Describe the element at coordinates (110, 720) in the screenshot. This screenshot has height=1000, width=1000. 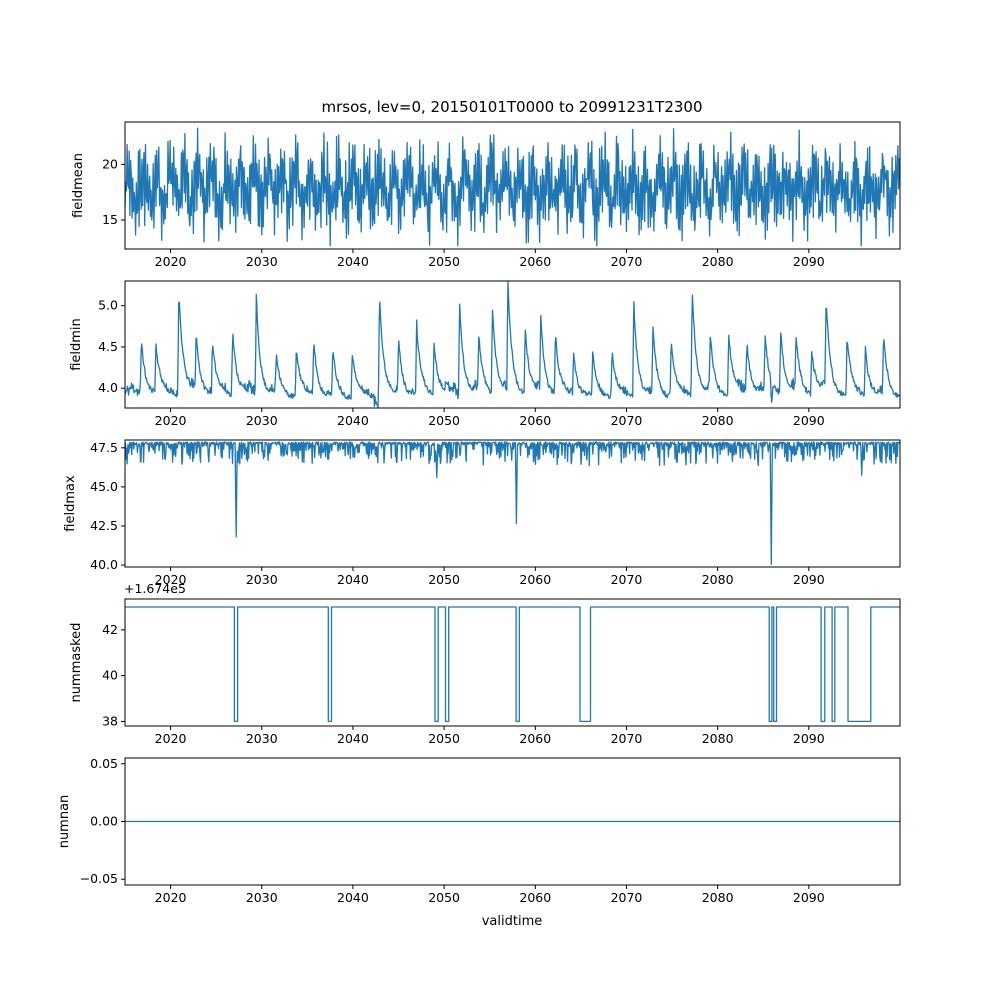
I see `y-tick-label: 38` at that location.